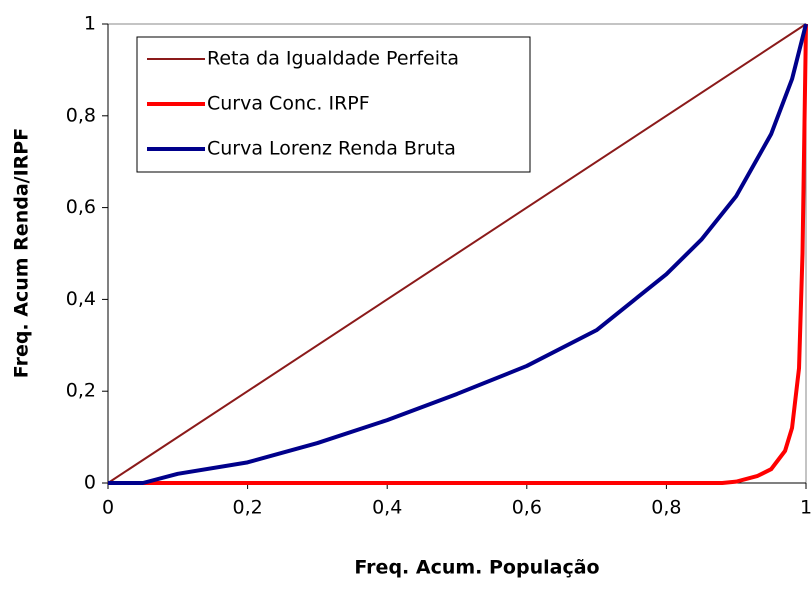 Image resolution: width=812 pixels, height=589 pixels. Describe the element at coordinates (331, 149) in the screenshot. I see `legend-label: Curva Lorenz Renda Bruta` at that location.